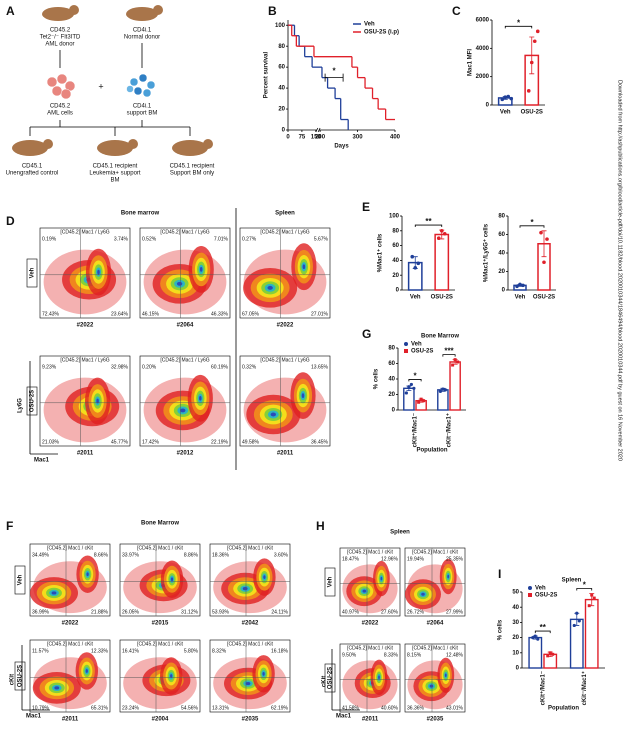  I want to click on quadrant-label: 18.47%, so click(351, 559).